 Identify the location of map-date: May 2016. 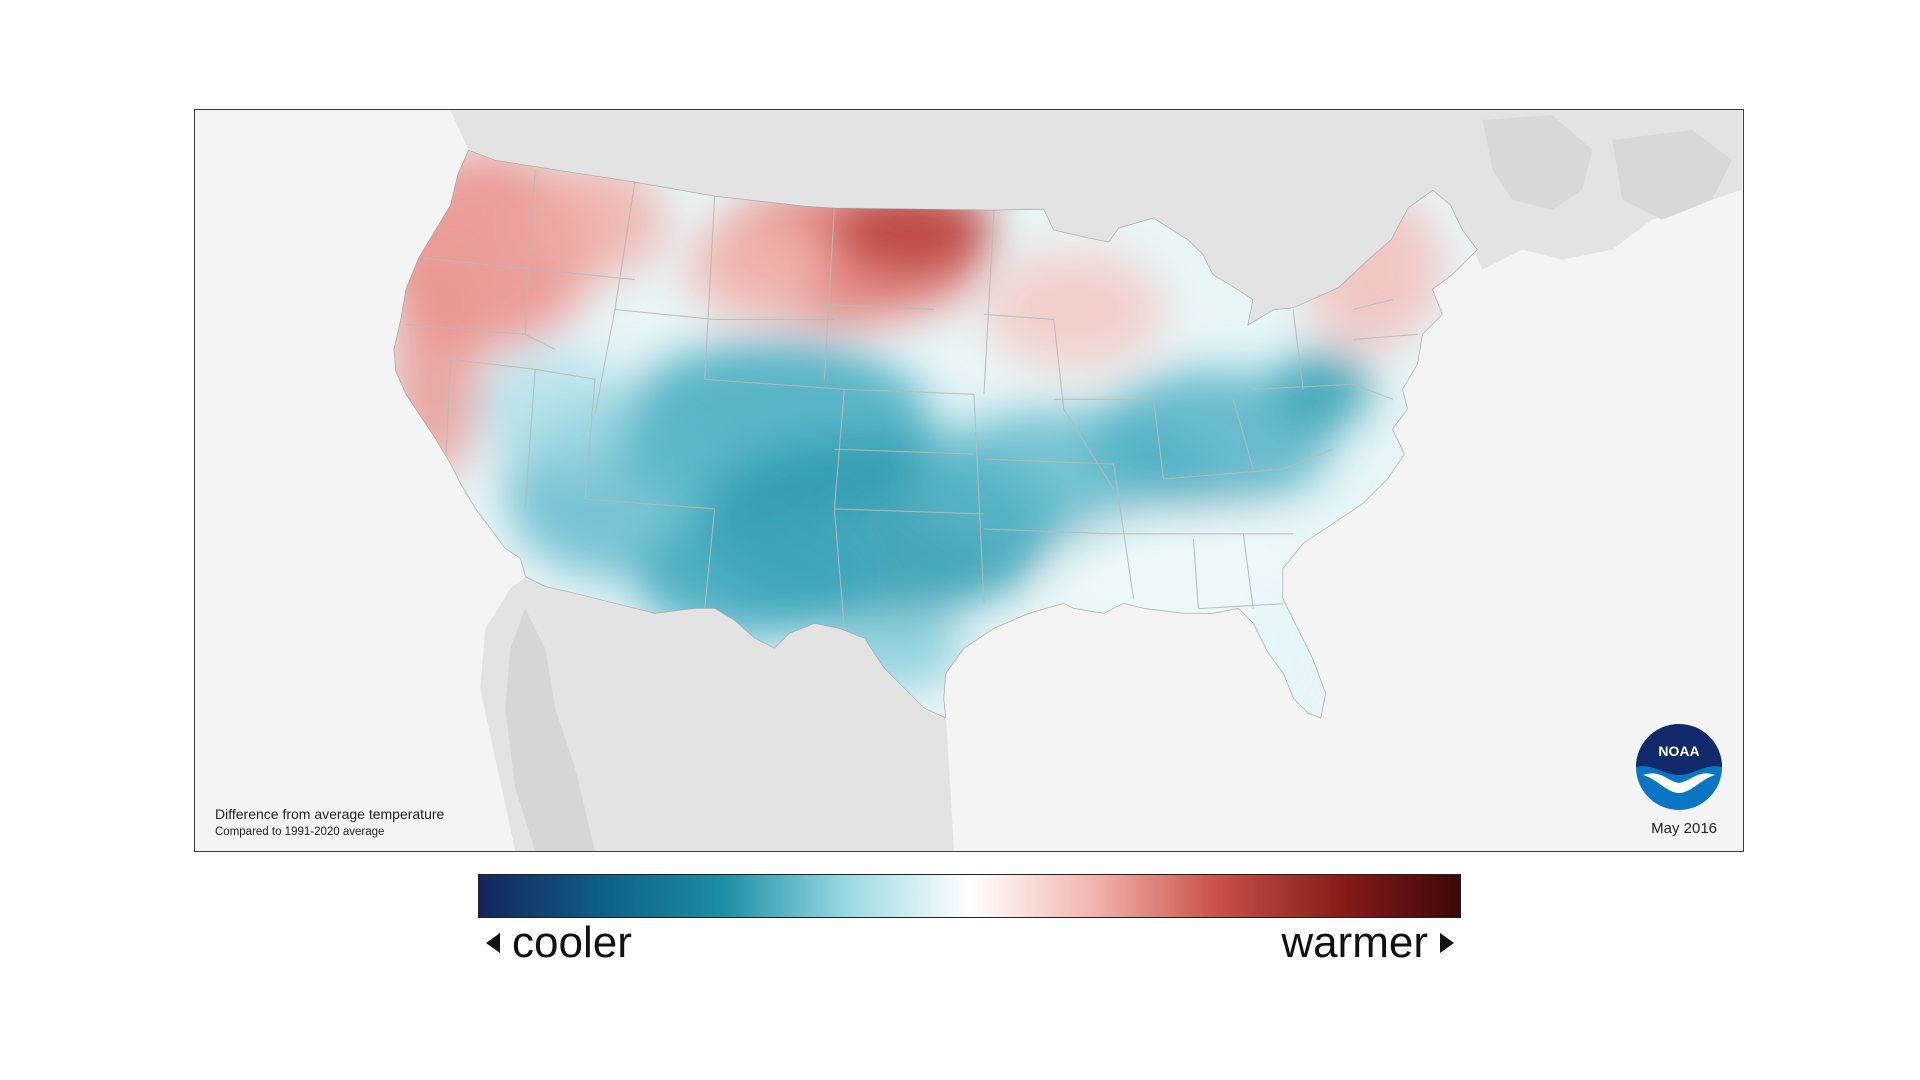
(1684, 828).